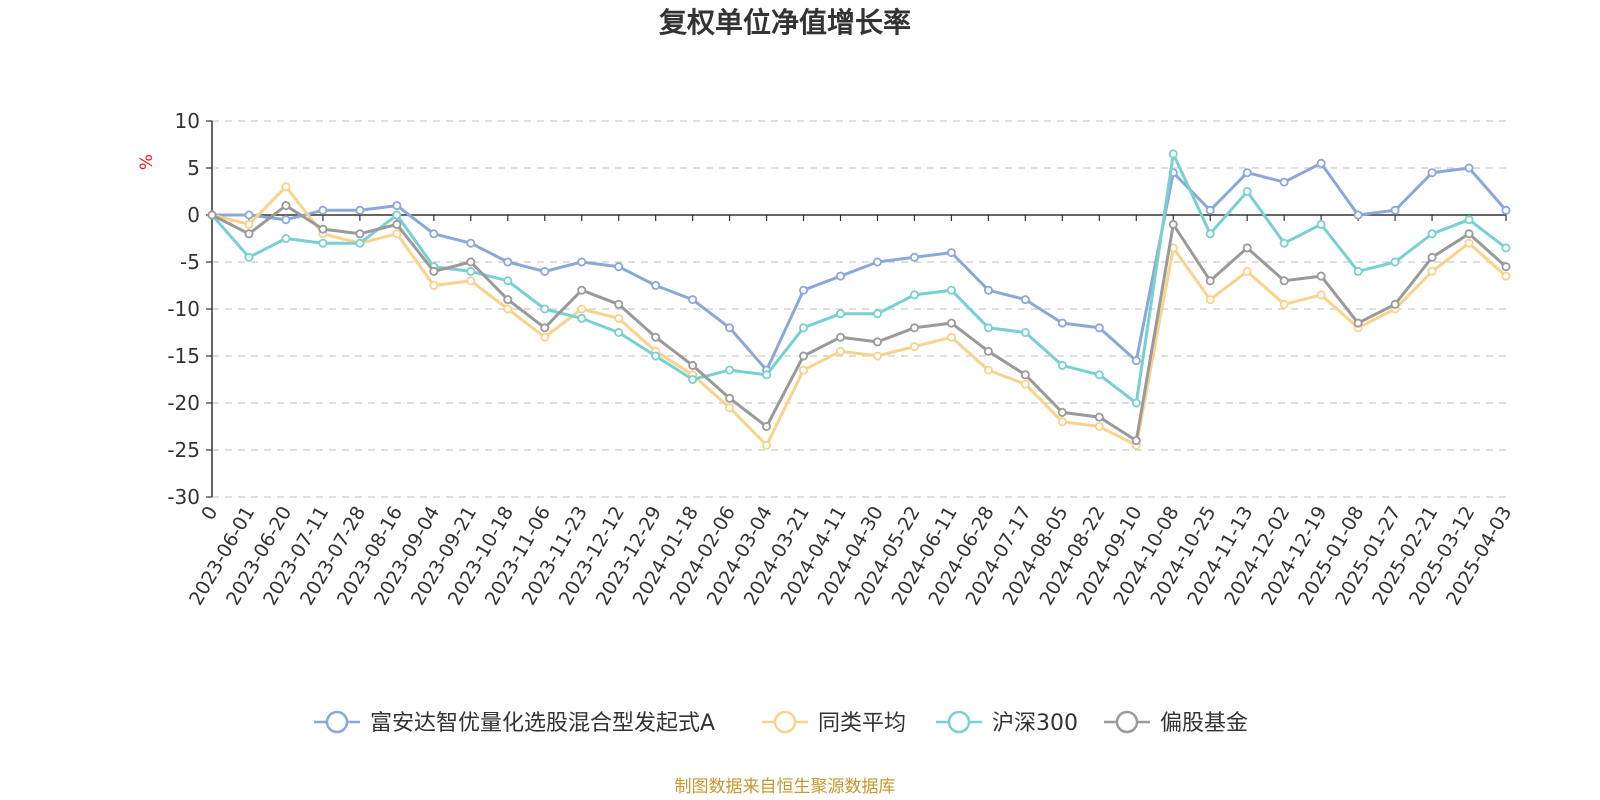 The width and height of the screenshot is (1600, 800). I want to click on legend: 富安达智优量化选股混合型发起式A 同类平均 沪深300 偏股基金, so click(781, 723).